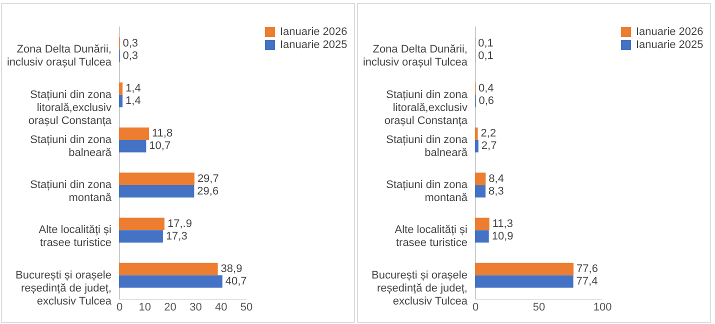  What do you see at coordinates (221, 308) in the screenshot?
I see `x-tick-label: 40` at bounding box center [221, 308].